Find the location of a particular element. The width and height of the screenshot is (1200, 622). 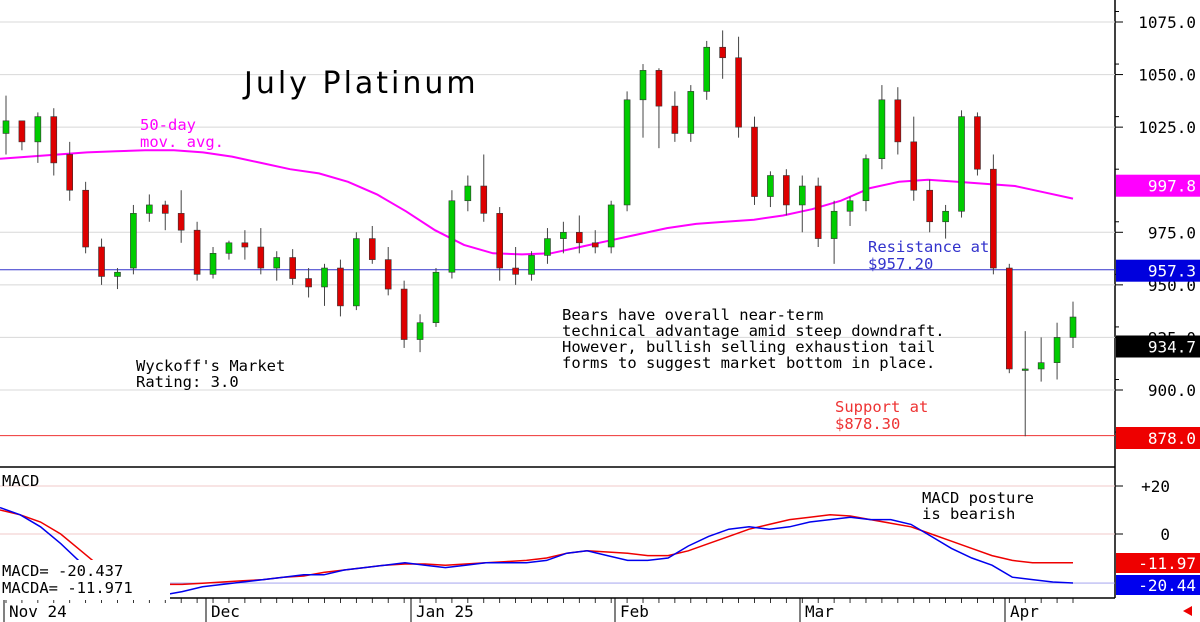

macda-readout: MACDA= -11.971 is located at coordinates (67, 588).